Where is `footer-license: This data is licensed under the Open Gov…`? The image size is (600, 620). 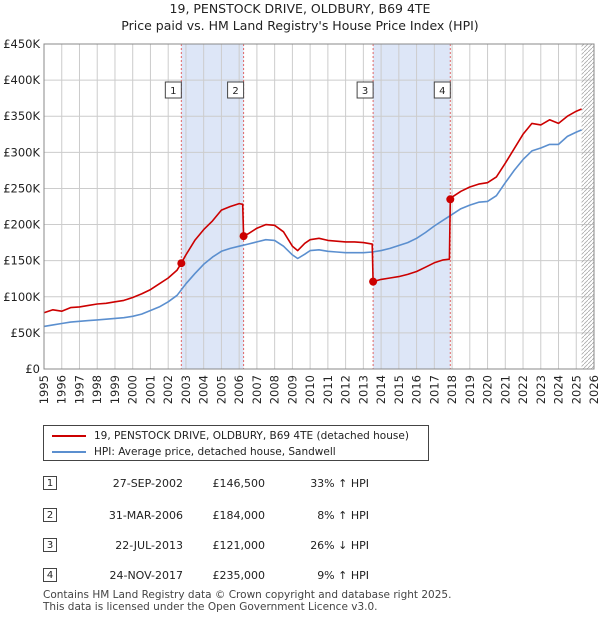 footer-license: This data is licensed under the Open Gov… is located at coordinates (210, 606).